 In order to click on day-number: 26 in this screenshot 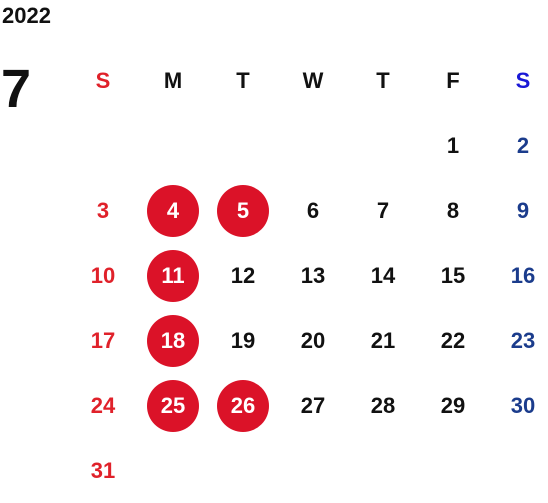, I will do `click(243, 405)`.